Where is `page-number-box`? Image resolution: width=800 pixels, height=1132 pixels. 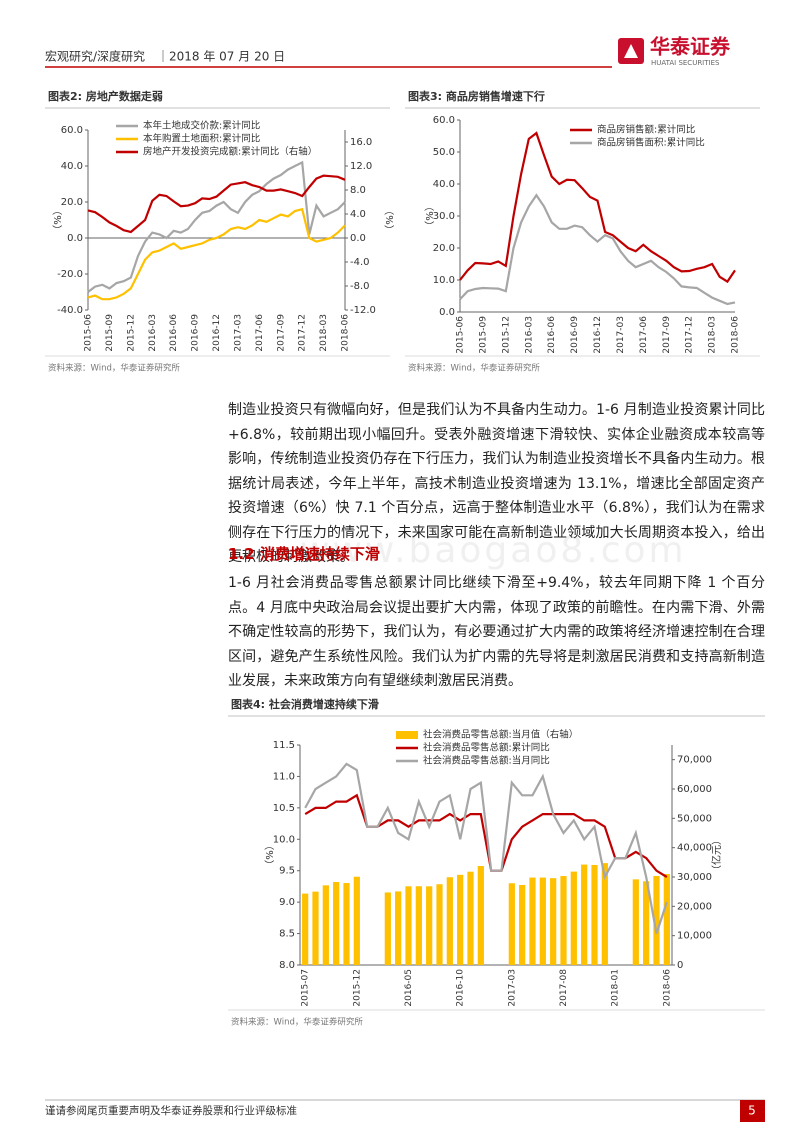 page-number-box is located at coordinates (752, 1111).